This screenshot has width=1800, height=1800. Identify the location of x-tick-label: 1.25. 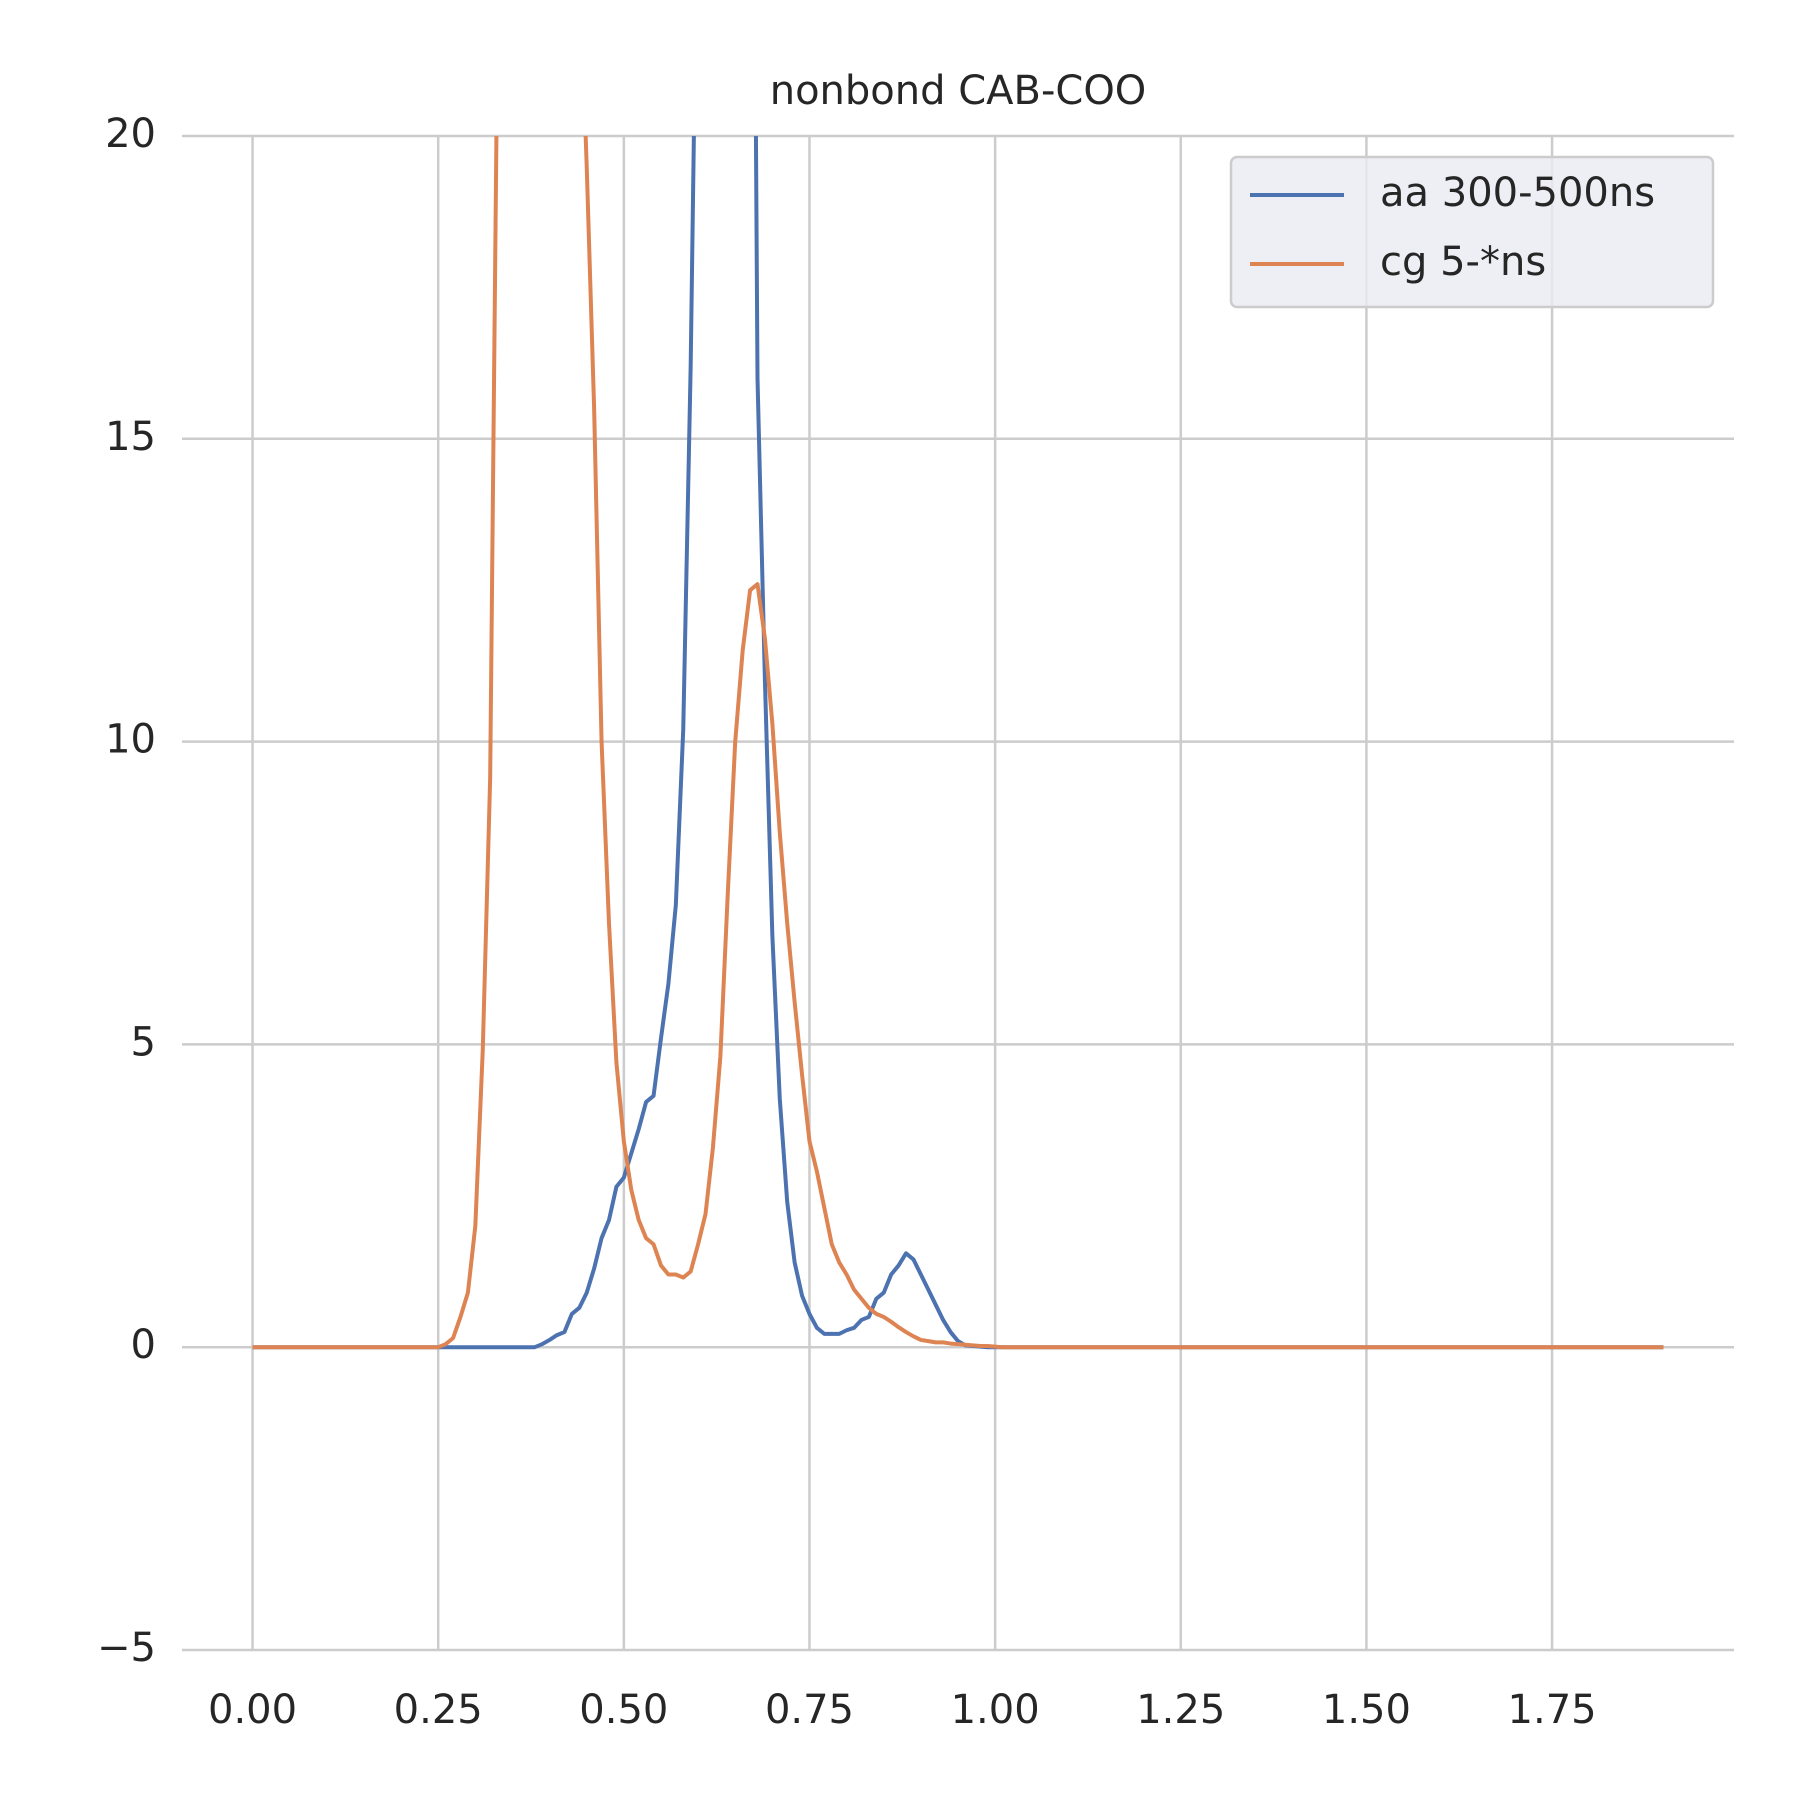
(1180, 1710).